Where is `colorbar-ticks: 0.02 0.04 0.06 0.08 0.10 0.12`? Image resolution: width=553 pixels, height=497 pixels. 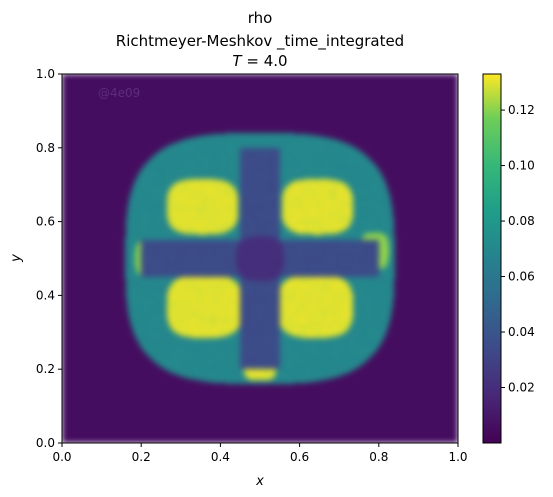 colorbar-ticks: 0.02 0.04 0.06 0.08 0.10 0.12 is located at coordinates (518, 249).